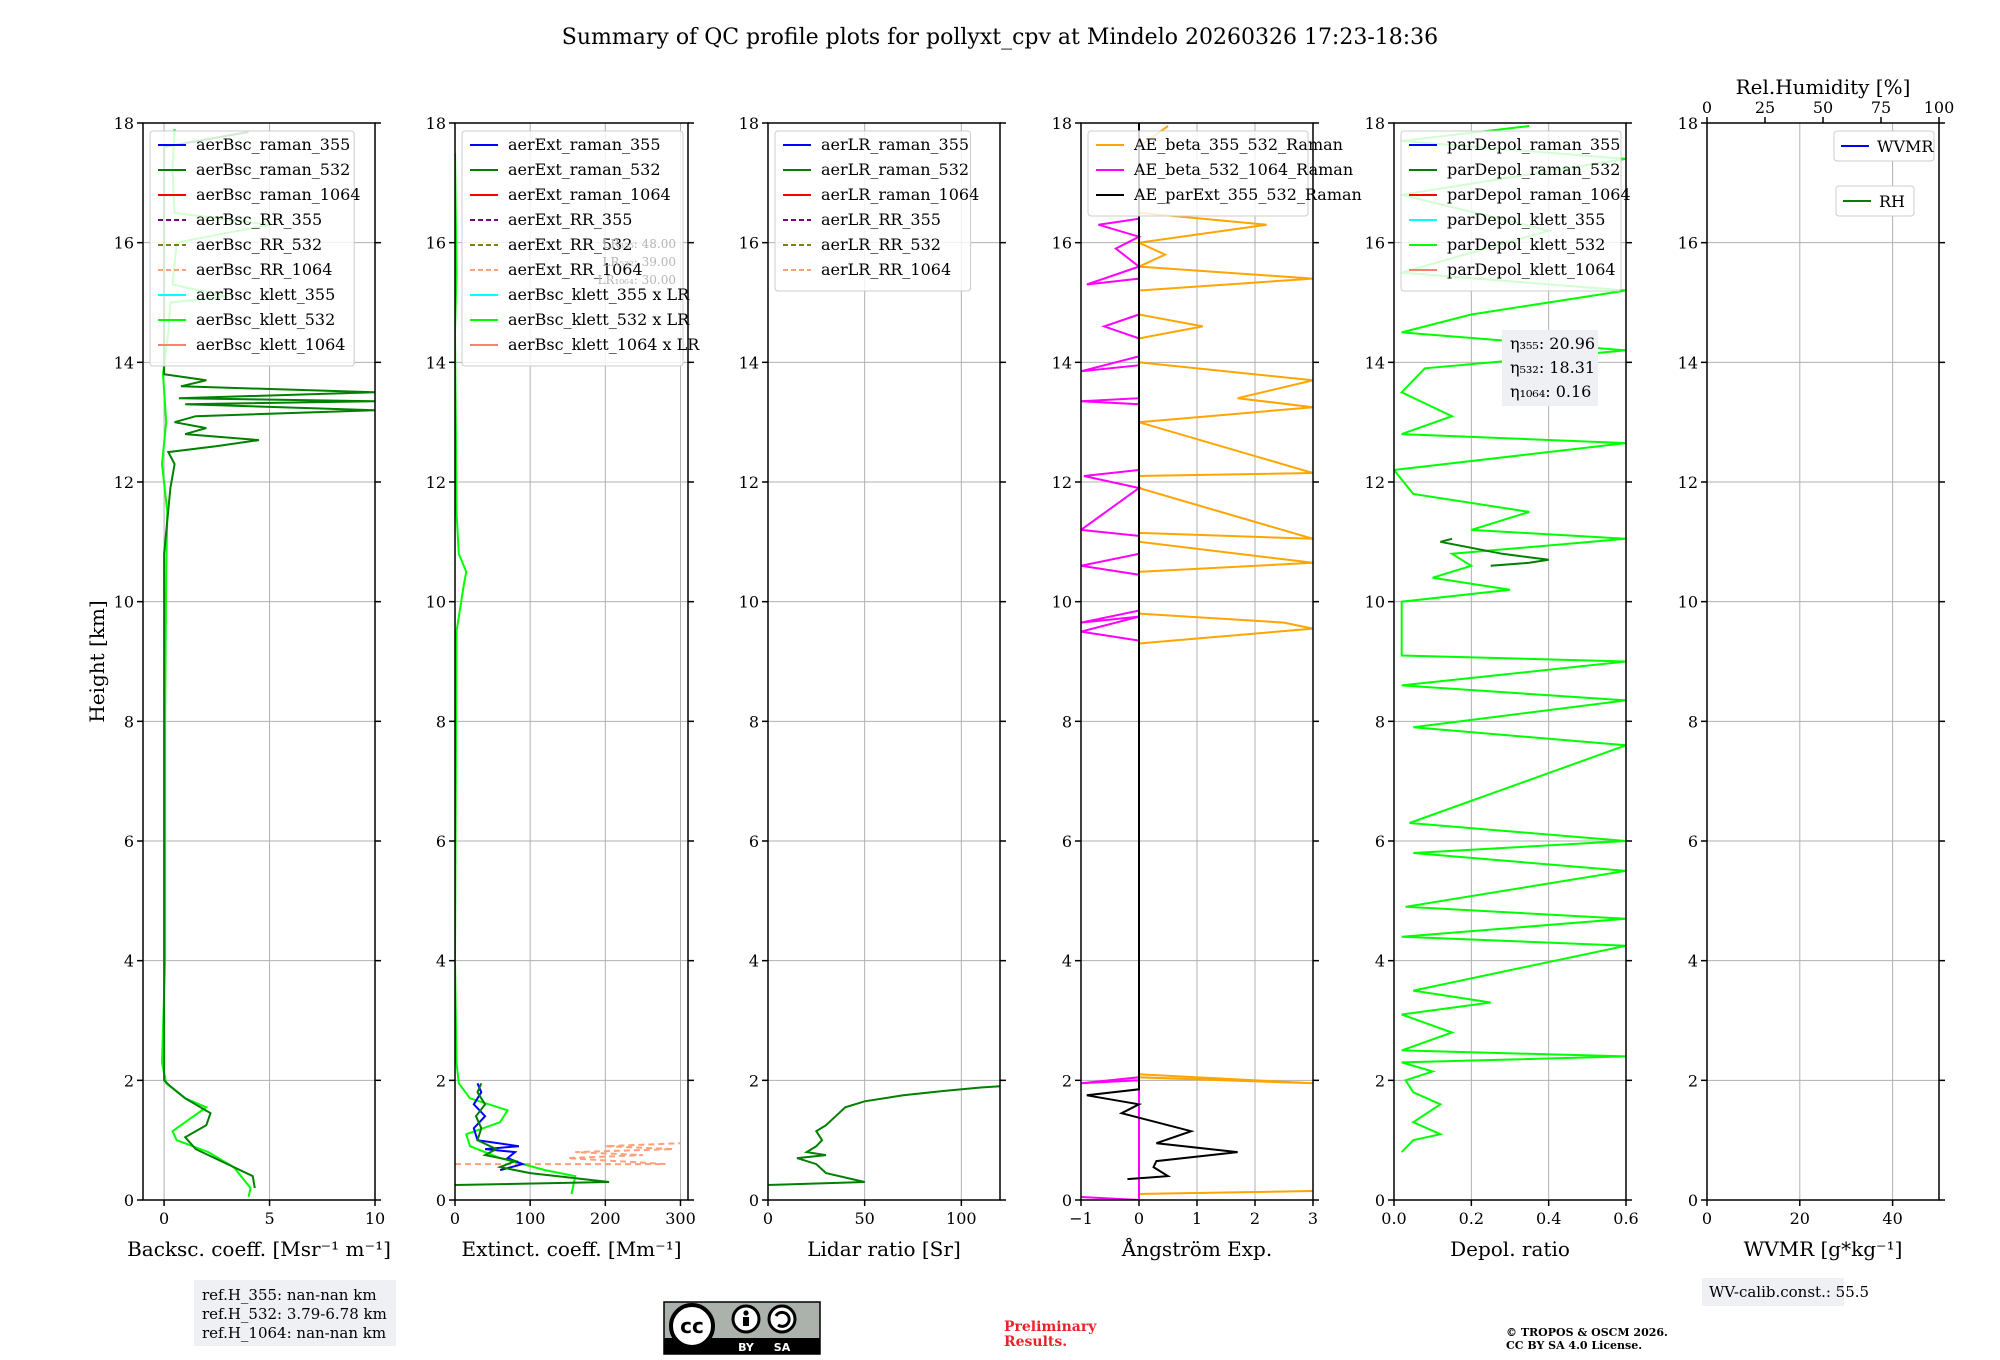  I want to click on x-tick-label: −1, so click(1081, 1218).